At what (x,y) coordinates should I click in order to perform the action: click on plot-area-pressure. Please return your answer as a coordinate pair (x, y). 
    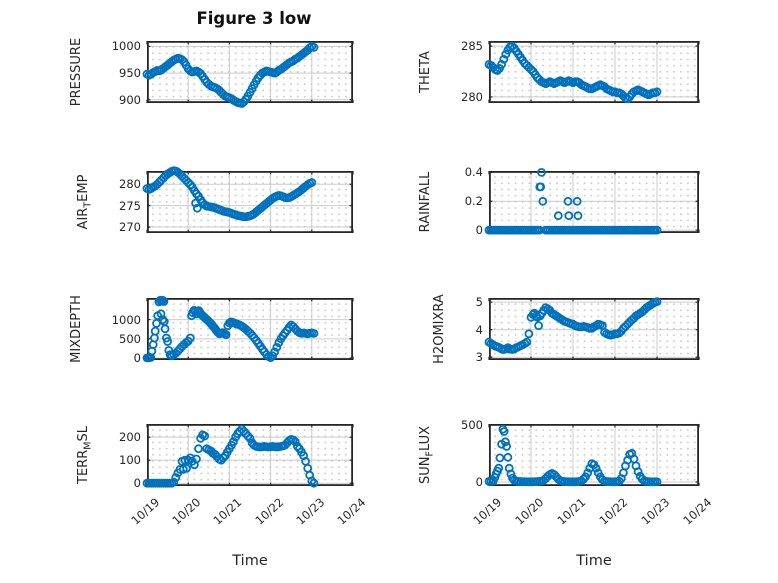
    Looking at the image, I should click on (248, 74).